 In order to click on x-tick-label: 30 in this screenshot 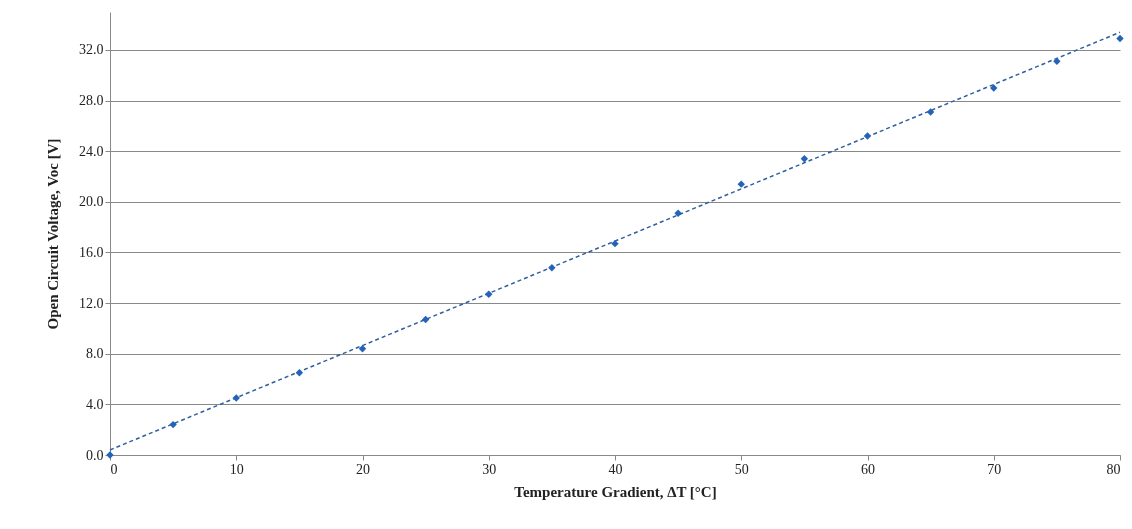, I will do `click(489, 469)`.